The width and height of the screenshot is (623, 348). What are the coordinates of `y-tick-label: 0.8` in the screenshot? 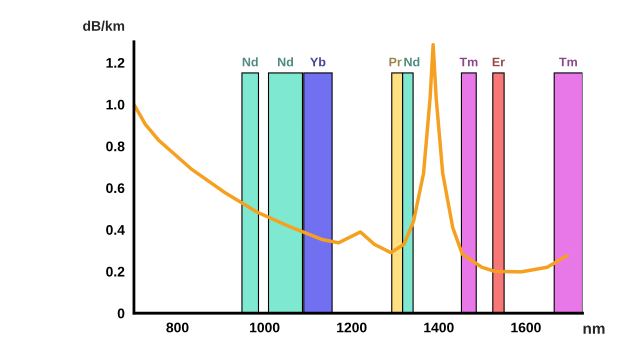 It's located at (115, 146).